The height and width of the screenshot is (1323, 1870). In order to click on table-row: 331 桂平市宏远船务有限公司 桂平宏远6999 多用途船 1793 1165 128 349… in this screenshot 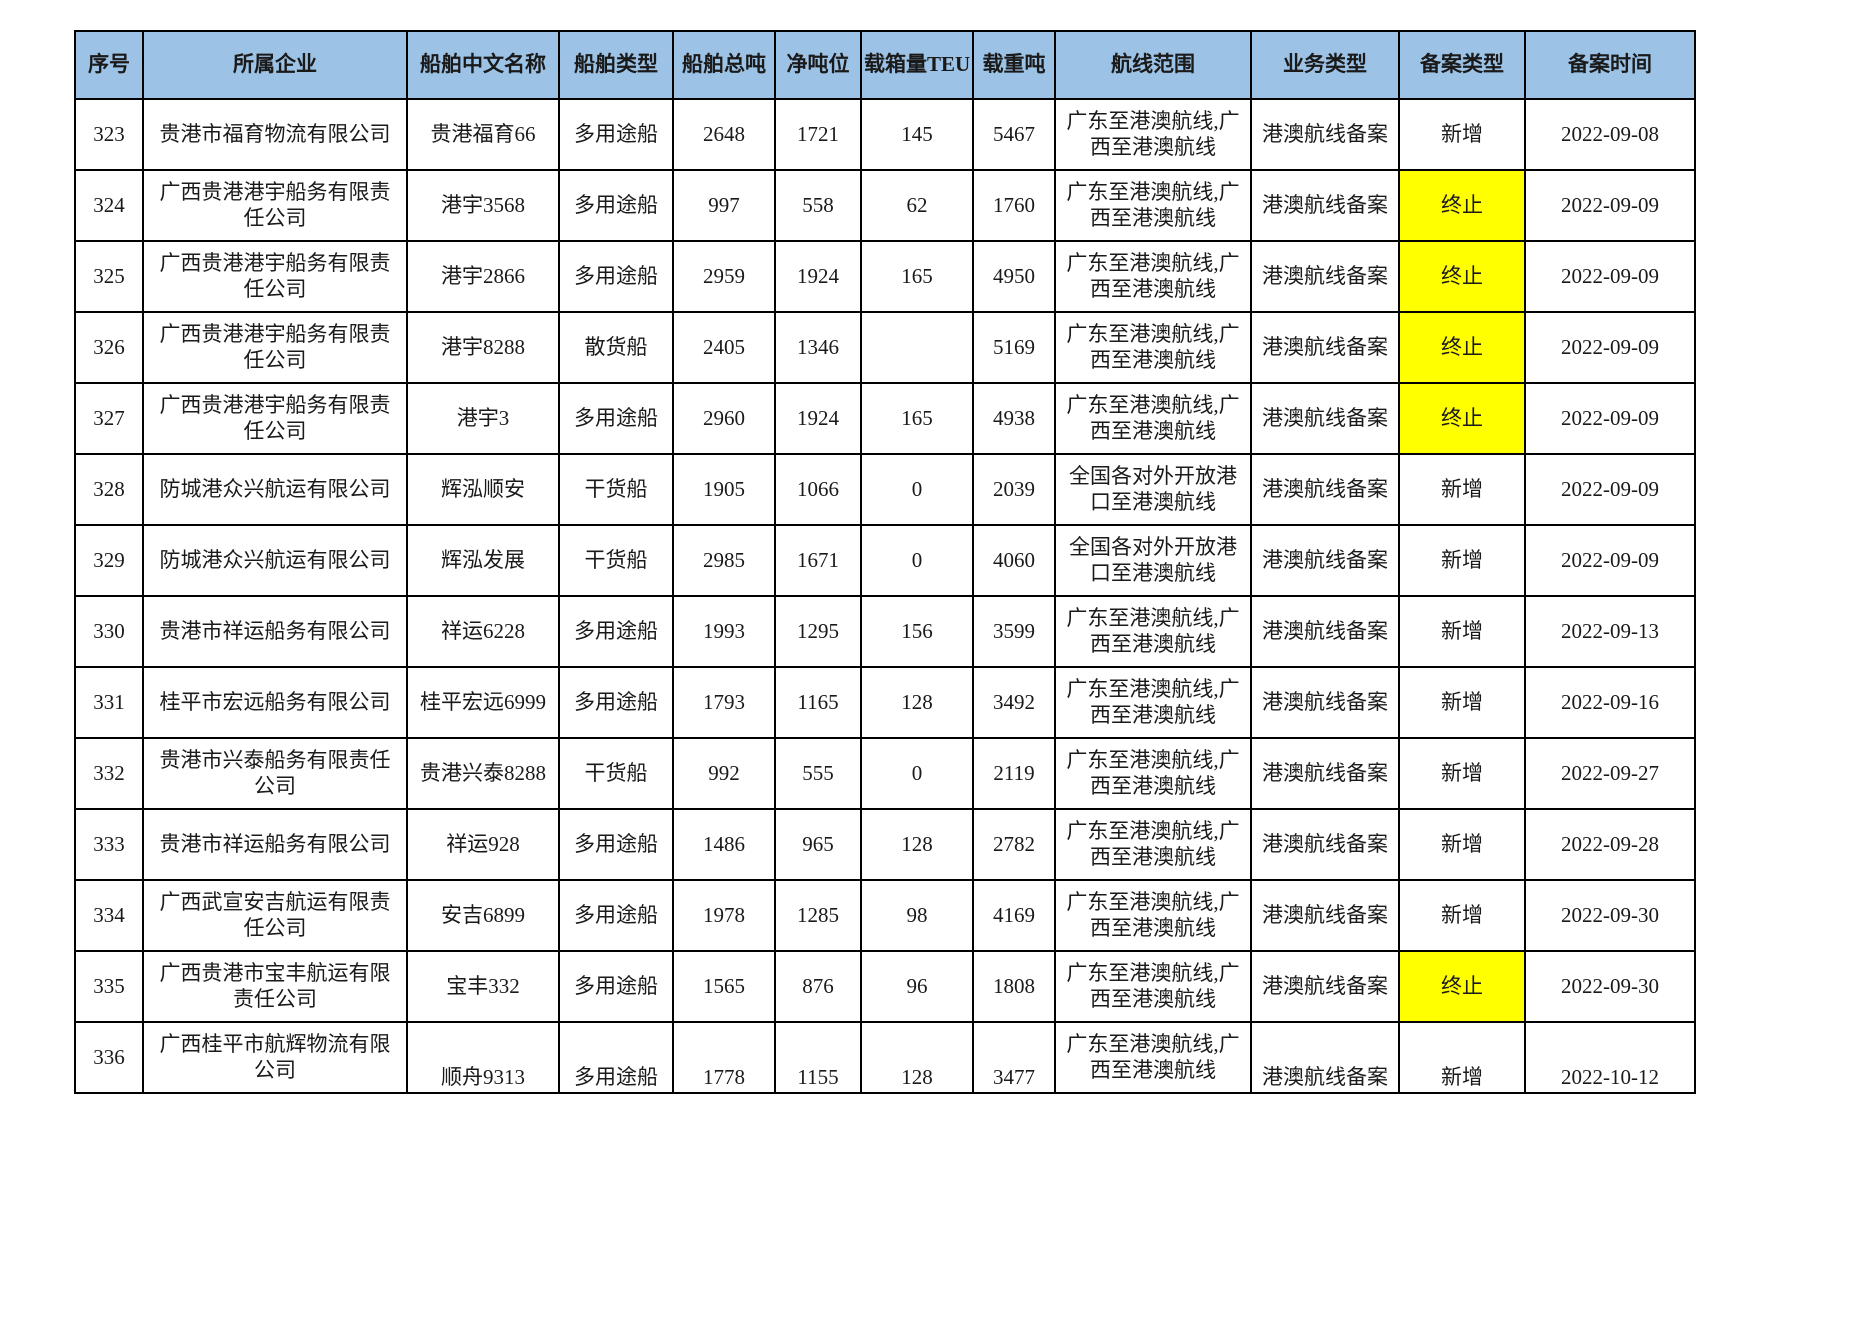, I will do `click(885, 702)`.